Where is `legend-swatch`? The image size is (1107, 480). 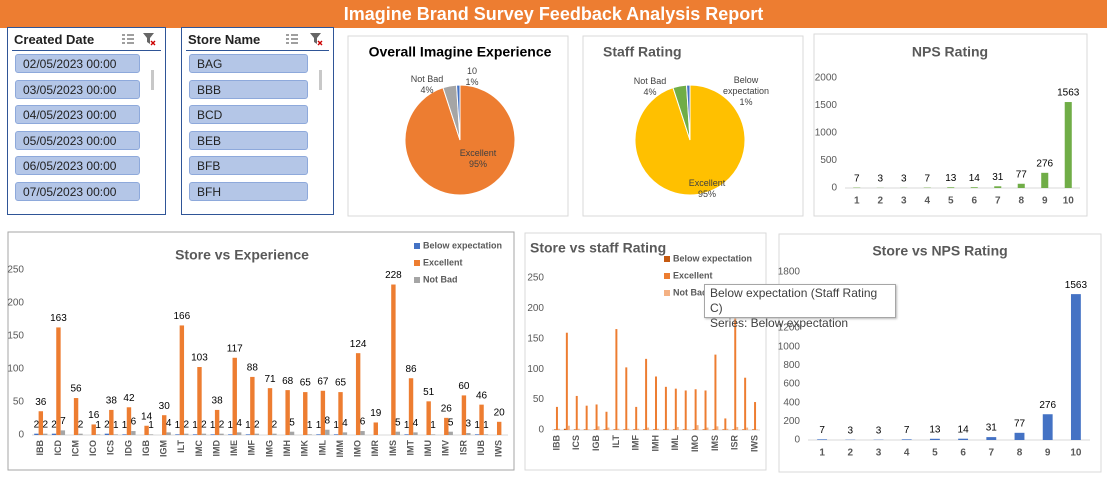 legend-swatch is located at coordinates (667, 259).